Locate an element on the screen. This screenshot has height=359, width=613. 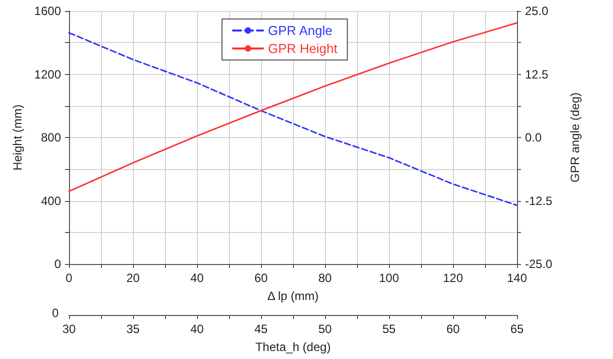
x2-tick-label: 60 is located at coordinates (453, 329).